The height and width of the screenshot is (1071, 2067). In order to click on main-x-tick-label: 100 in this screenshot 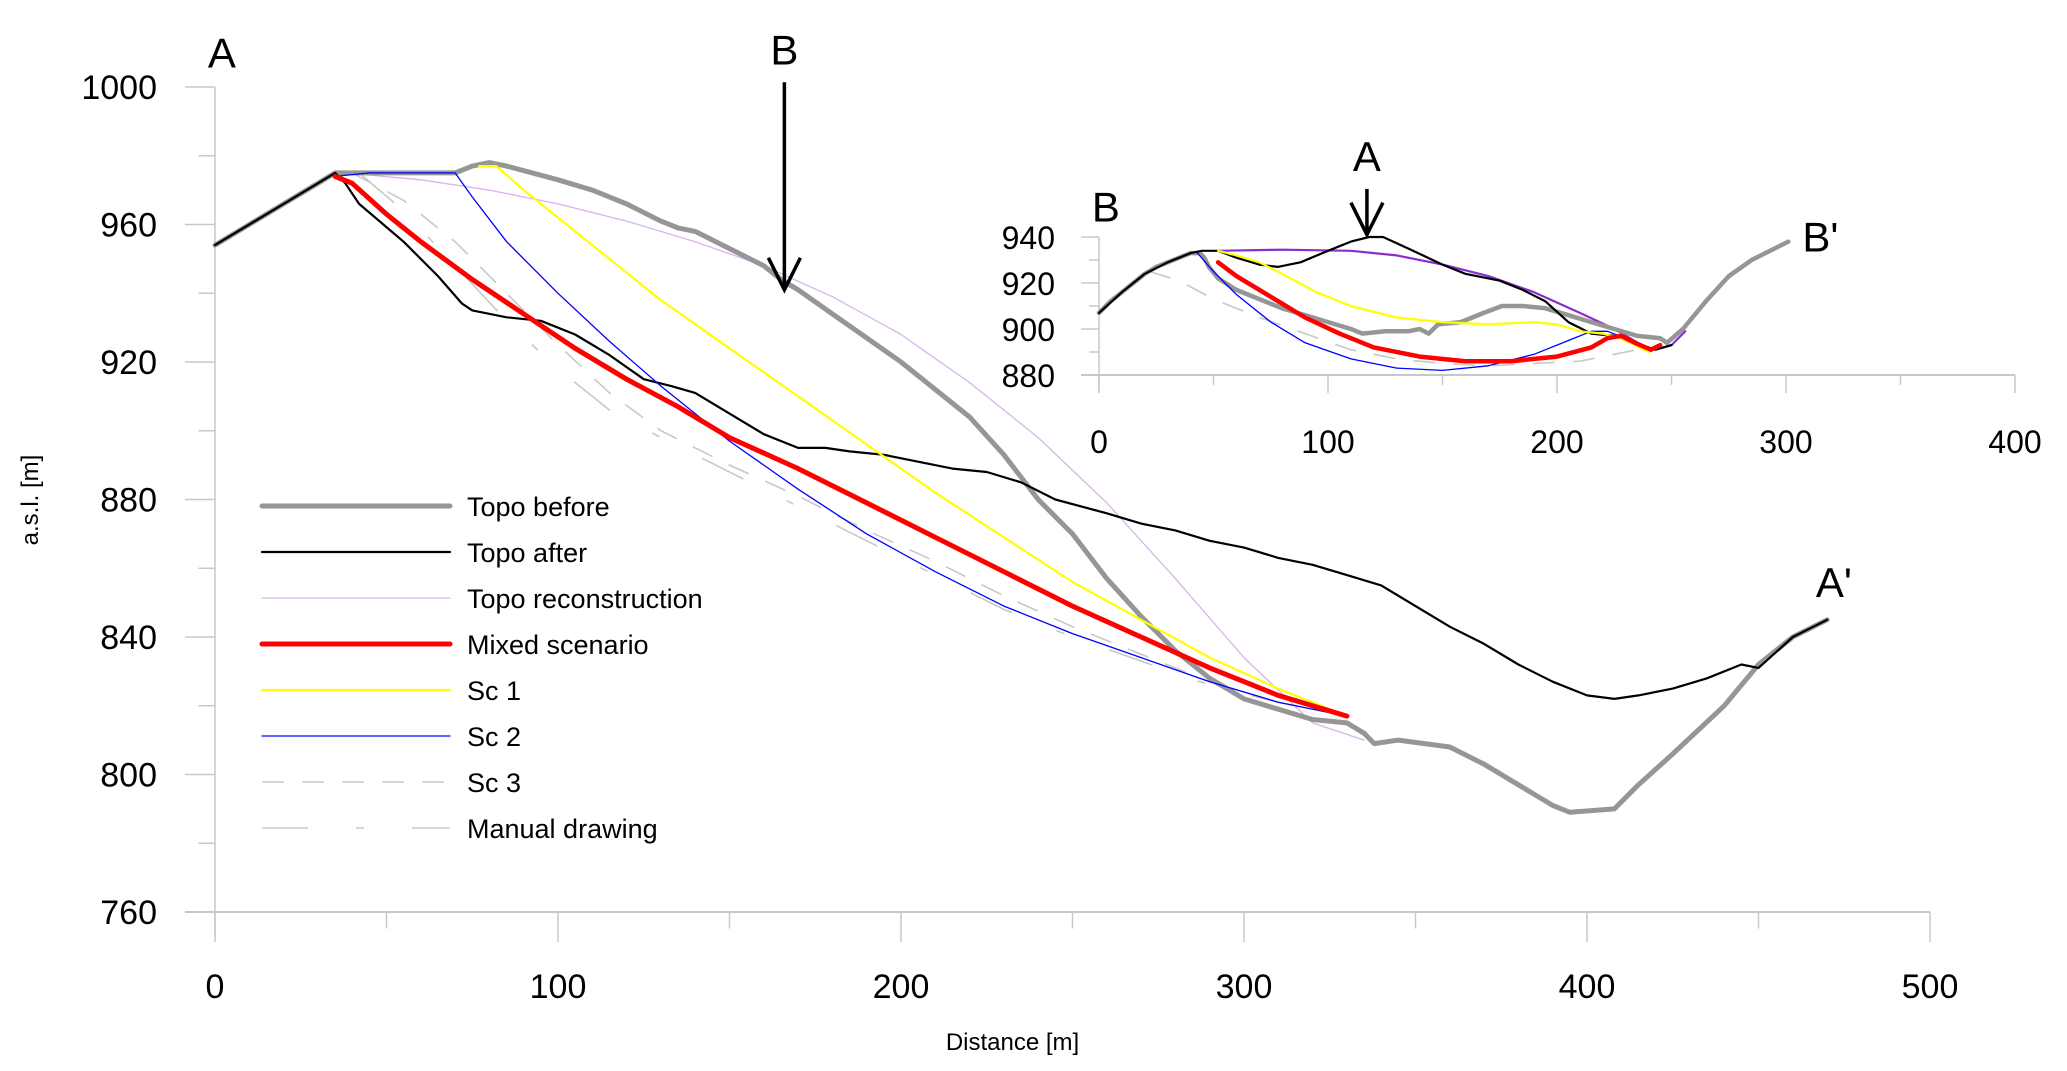, I will do `click(558, 987)`.